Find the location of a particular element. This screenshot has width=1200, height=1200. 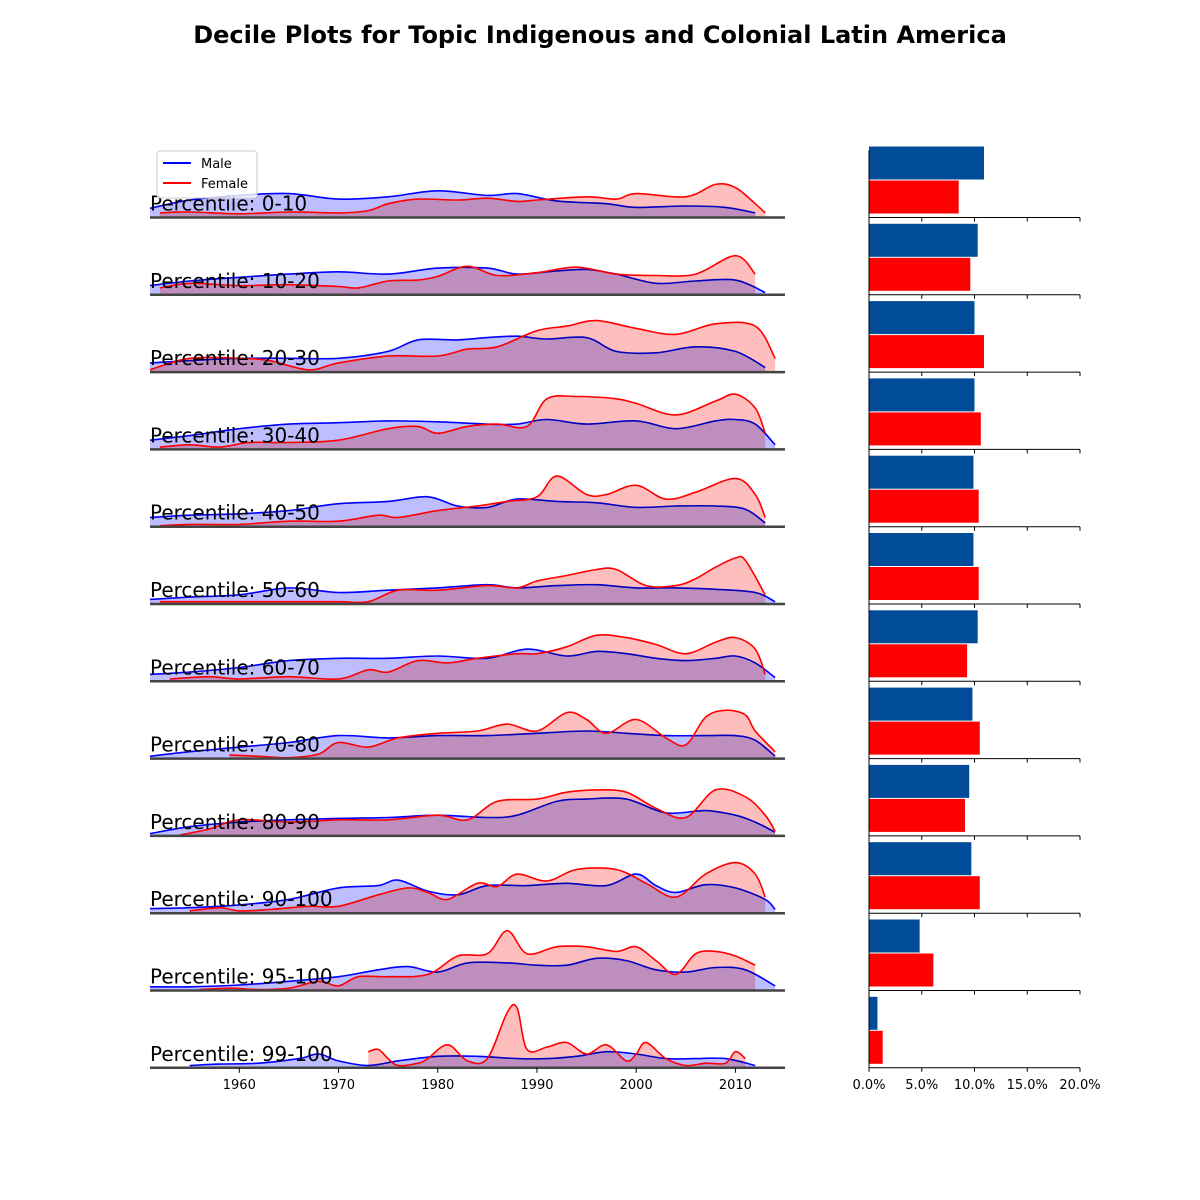

ridge-row: Percentile: 80-90 is located at coordinates (615, 802).